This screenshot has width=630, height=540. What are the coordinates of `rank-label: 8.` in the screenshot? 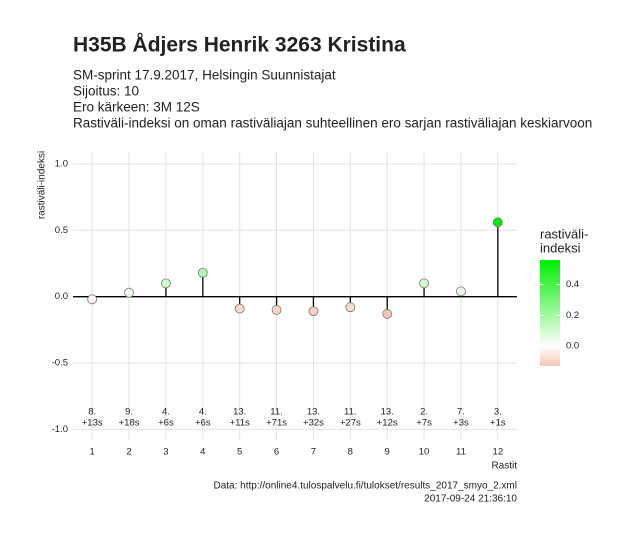 It's located at (92, 412).